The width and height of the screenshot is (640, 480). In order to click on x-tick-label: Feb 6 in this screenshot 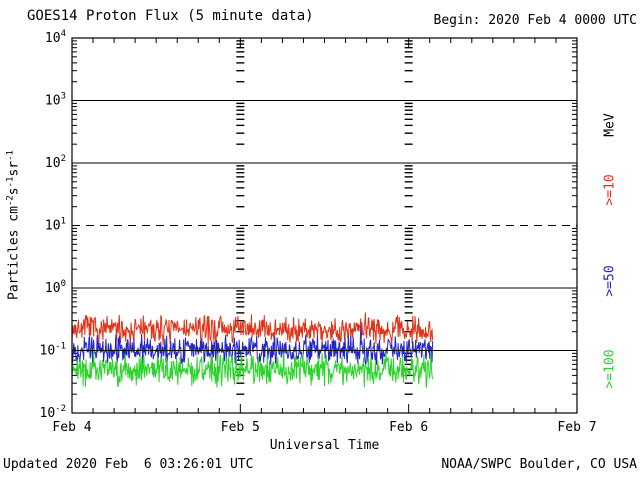, I will do `click(408, 427)`.